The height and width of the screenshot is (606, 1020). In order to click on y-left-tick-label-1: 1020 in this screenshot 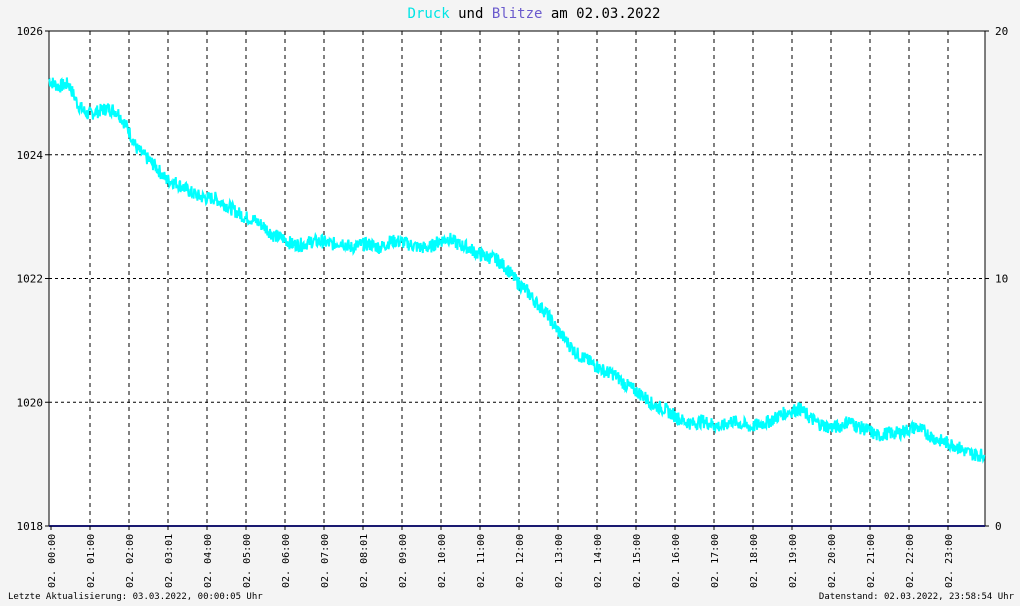, I will do `click(30, 402)`.